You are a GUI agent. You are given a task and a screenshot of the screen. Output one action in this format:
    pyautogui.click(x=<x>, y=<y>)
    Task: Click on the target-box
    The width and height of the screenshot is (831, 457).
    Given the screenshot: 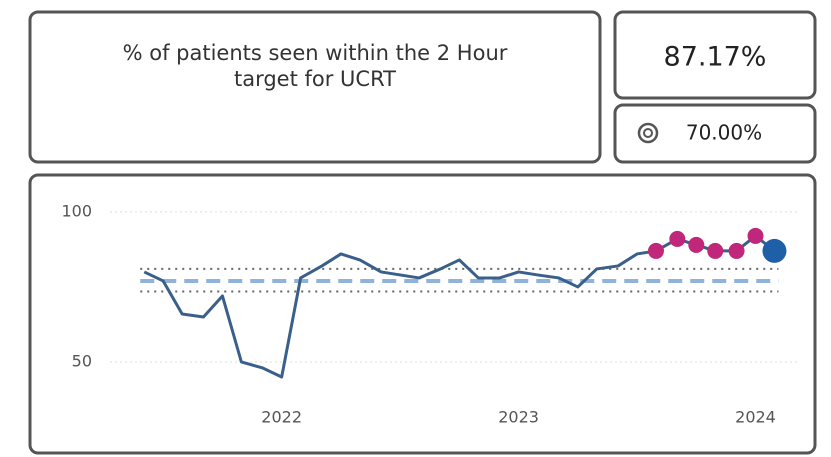 What is the action you would take?
    pyautogui.click(x=715, y=133)
    